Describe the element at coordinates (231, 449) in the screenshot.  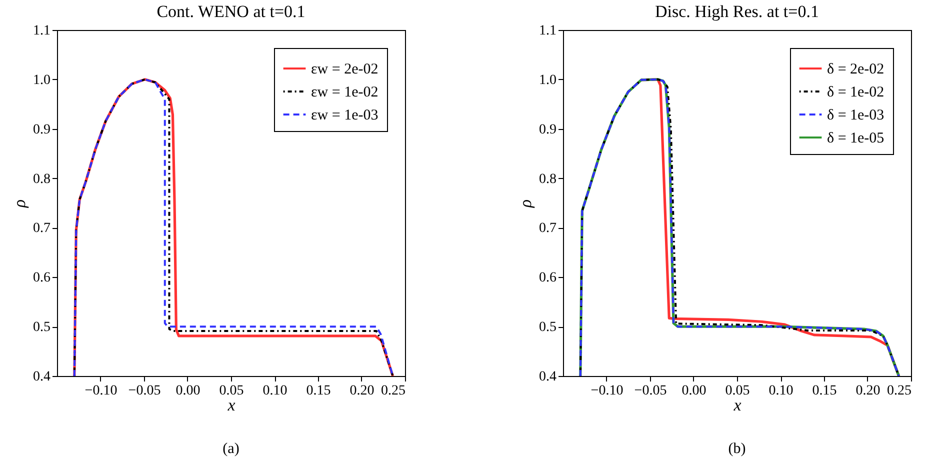
I see `text: (a)` at that location.